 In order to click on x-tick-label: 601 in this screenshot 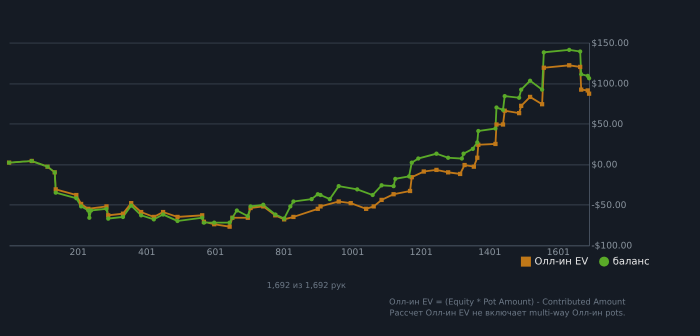, I will do `click(215, 253)`.